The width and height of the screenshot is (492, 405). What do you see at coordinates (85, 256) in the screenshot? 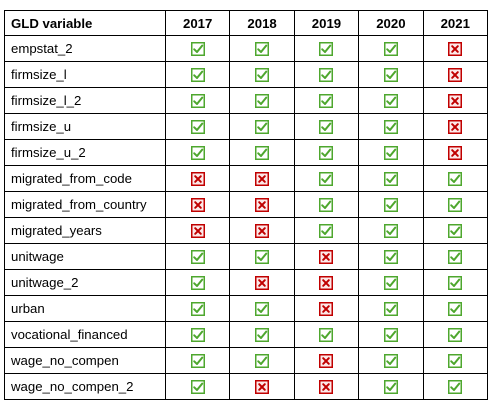
I see `variable-name-cell: unitwage` at bounding box center [85, 256].